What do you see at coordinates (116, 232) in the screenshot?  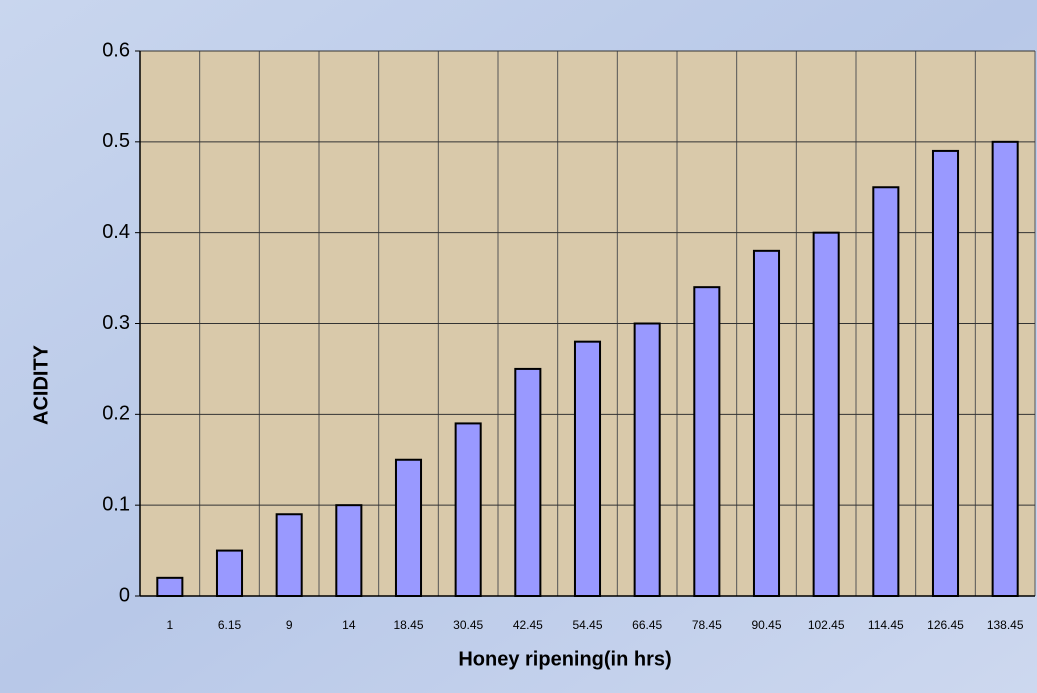 I see `y-tick-label: 0.4` at bounding box center [116, 232].